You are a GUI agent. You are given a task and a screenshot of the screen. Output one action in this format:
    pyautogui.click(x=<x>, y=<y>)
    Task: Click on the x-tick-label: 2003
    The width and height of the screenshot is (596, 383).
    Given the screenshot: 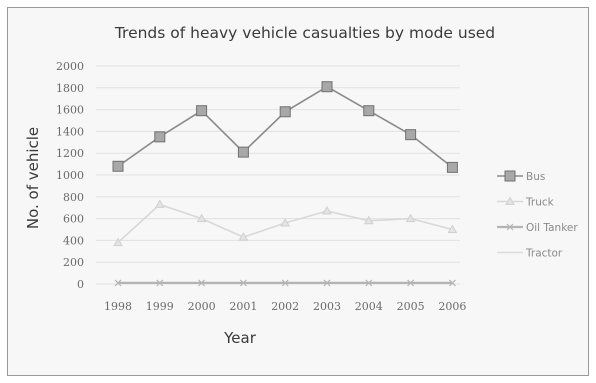 What is the action you would take?
    pyautogui.click(x=327, y=306)
    